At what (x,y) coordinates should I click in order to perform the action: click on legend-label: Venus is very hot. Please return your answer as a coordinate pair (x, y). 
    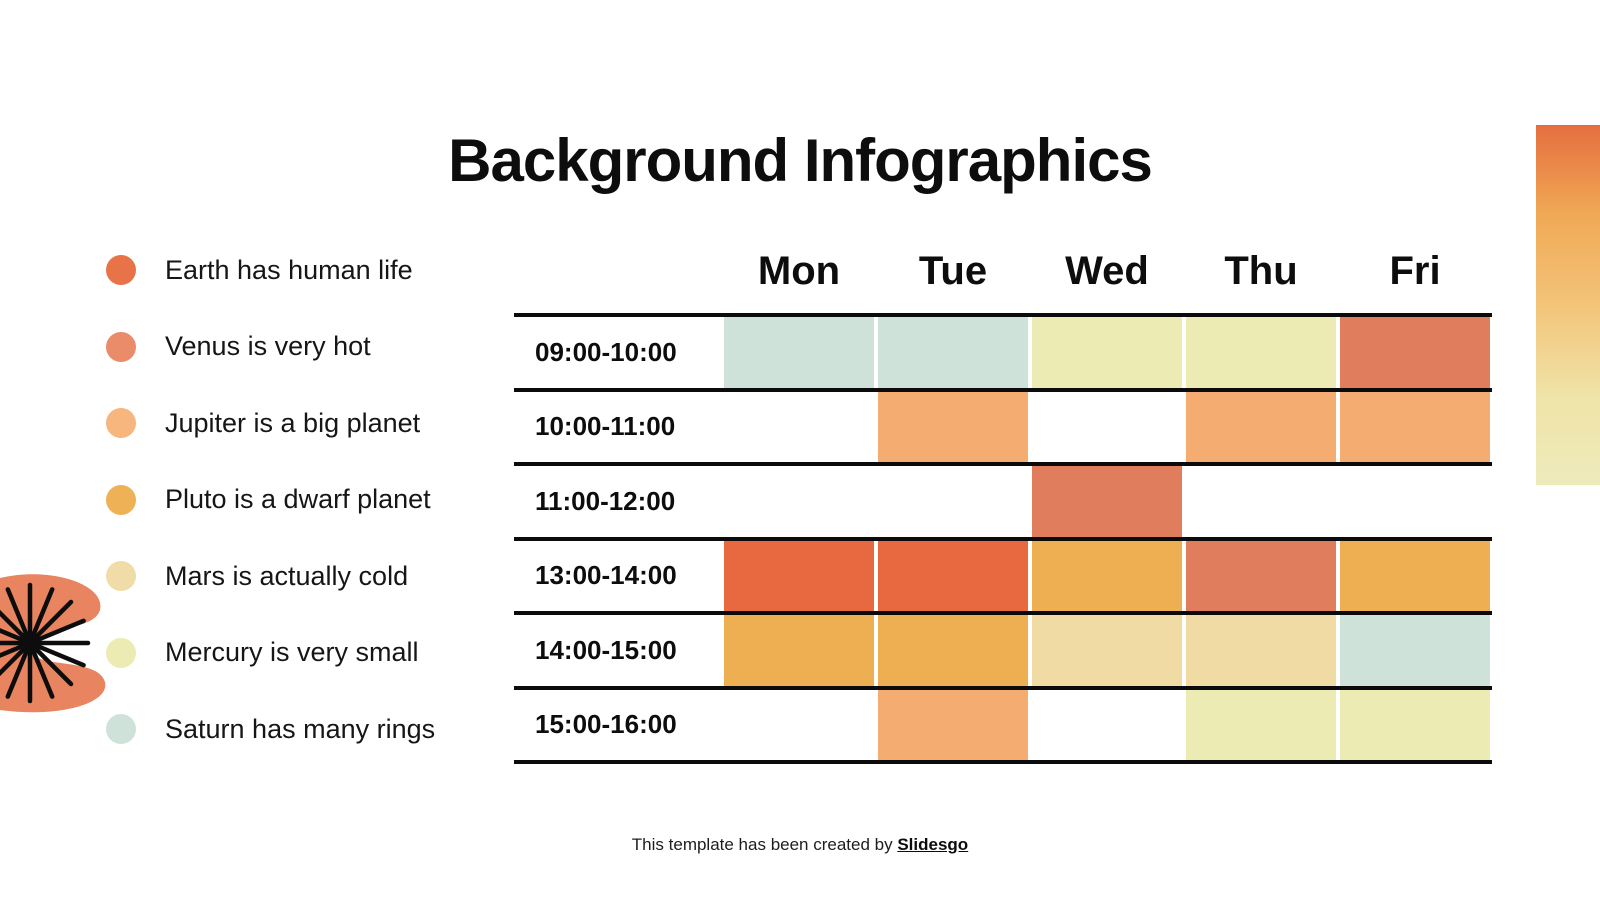
    Looking at the image, I should click on (268, 346).